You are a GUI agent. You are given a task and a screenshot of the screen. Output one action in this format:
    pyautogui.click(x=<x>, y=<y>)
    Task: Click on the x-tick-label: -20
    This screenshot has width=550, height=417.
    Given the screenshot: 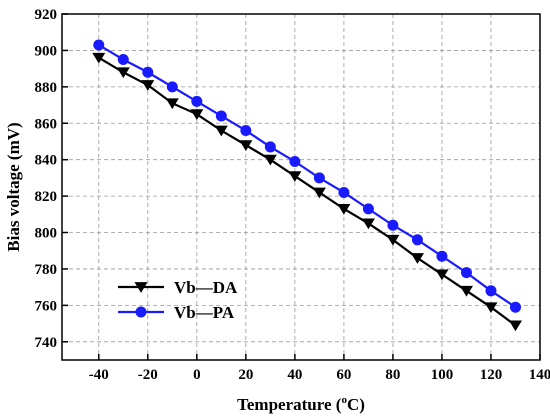 What is the action you would take?
    pyautogui.click(x=148, y=375)
    